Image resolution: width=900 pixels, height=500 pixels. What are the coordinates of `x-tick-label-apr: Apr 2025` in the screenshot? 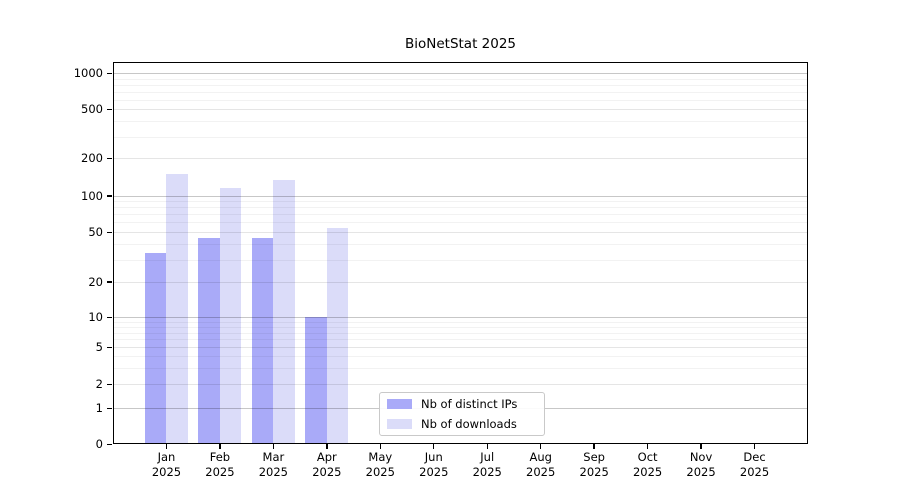 It's located at (327, 464).